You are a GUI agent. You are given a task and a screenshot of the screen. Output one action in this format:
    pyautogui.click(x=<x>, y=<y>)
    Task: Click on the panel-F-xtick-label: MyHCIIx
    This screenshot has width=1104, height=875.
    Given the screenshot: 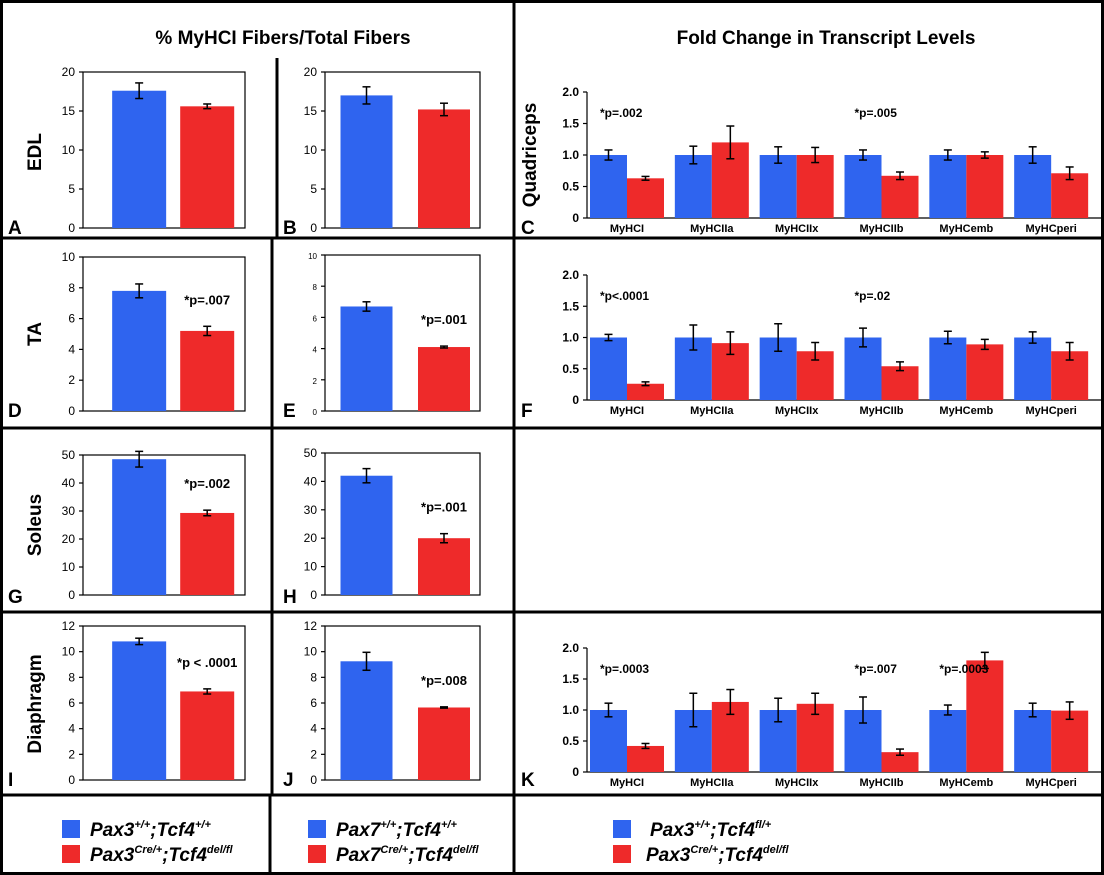 What is the action you would take?
    pyautogui.click(x=797, y=411)
    